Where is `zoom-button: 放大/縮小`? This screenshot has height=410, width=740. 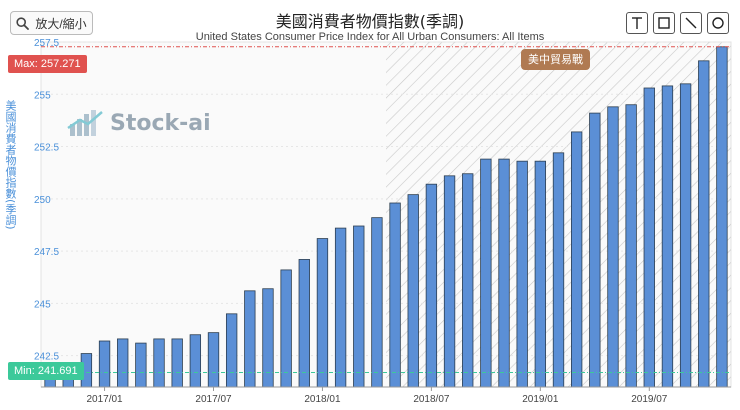 zoom-button: 放大/縮小 is located at coordinates (51, 23).